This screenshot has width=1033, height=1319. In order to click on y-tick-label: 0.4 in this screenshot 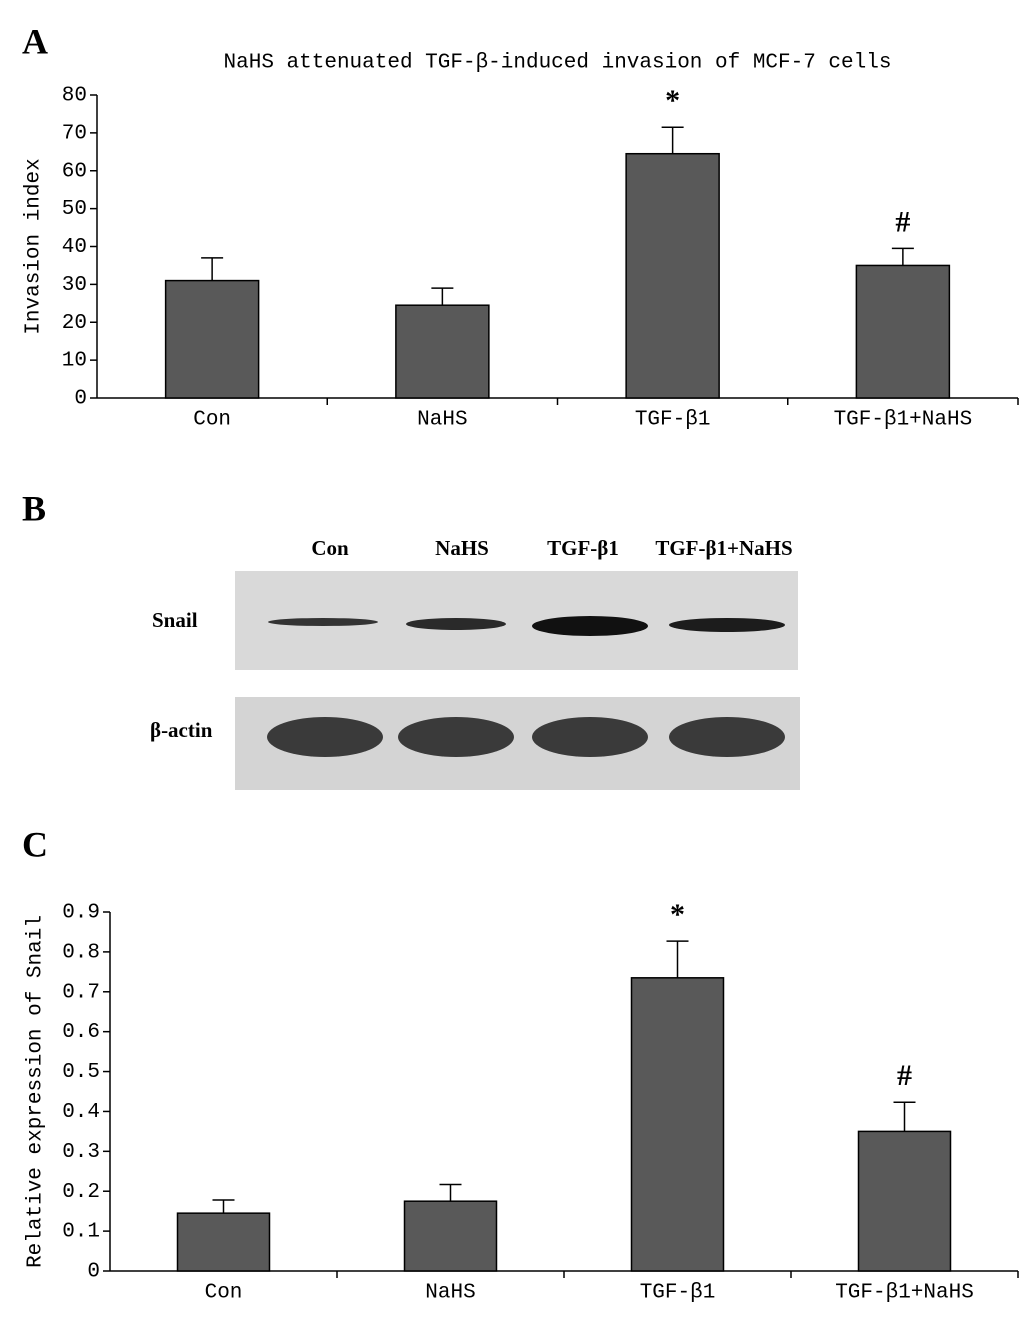, I will do `click(81, 1112)`.